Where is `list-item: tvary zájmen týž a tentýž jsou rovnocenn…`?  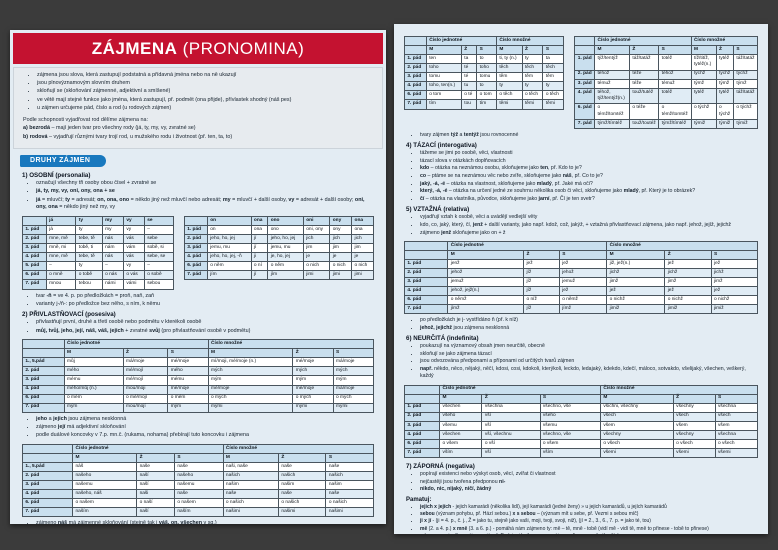 list-item: tvary zájmen týž a tentýž jsou rovnocenn… is located at coordinates (588, 135).